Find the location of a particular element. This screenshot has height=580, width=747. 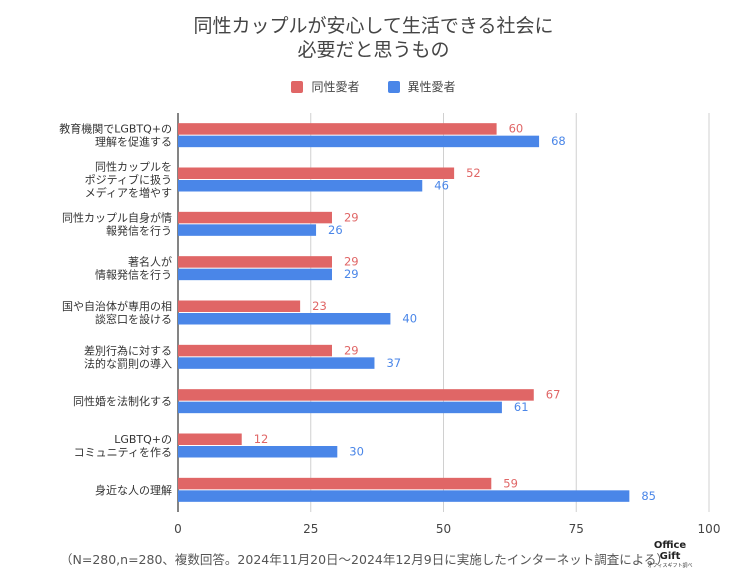

legend-label-heterosexual: 異性愛者 is located at coordinates (431, 87).